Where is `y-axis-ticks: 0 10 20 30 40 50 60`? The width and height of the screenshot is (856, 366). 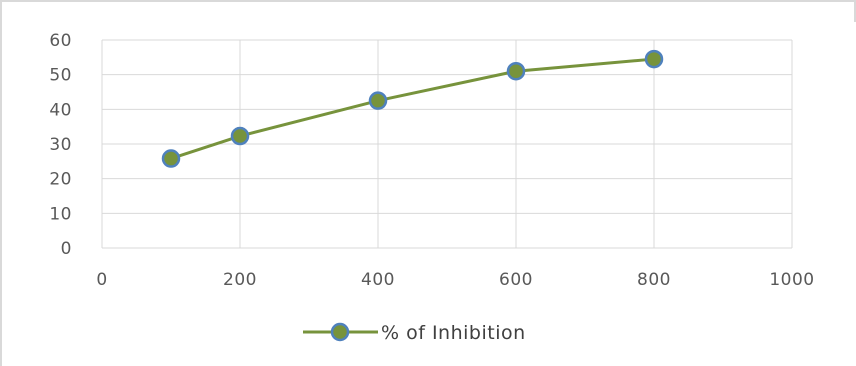
y-axis-ticks: 0 10 20 30 40 50 60 is located at coordinates (60, 145).